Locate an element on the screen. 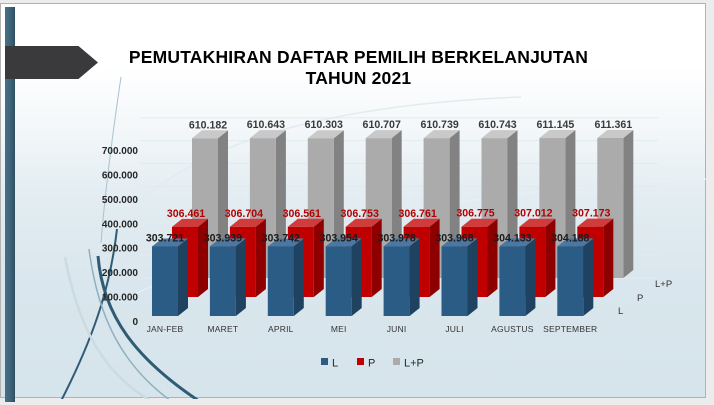 The width and height of the screenshot is (714, 405). bar-L-JAN-FEB is located at coordinates (165, 281).